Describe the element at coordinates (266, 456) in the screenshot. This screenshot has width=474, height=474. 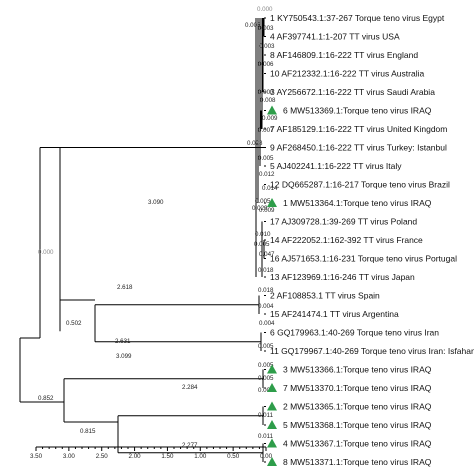
I see `axis-tick-label: 0.00` at that location.